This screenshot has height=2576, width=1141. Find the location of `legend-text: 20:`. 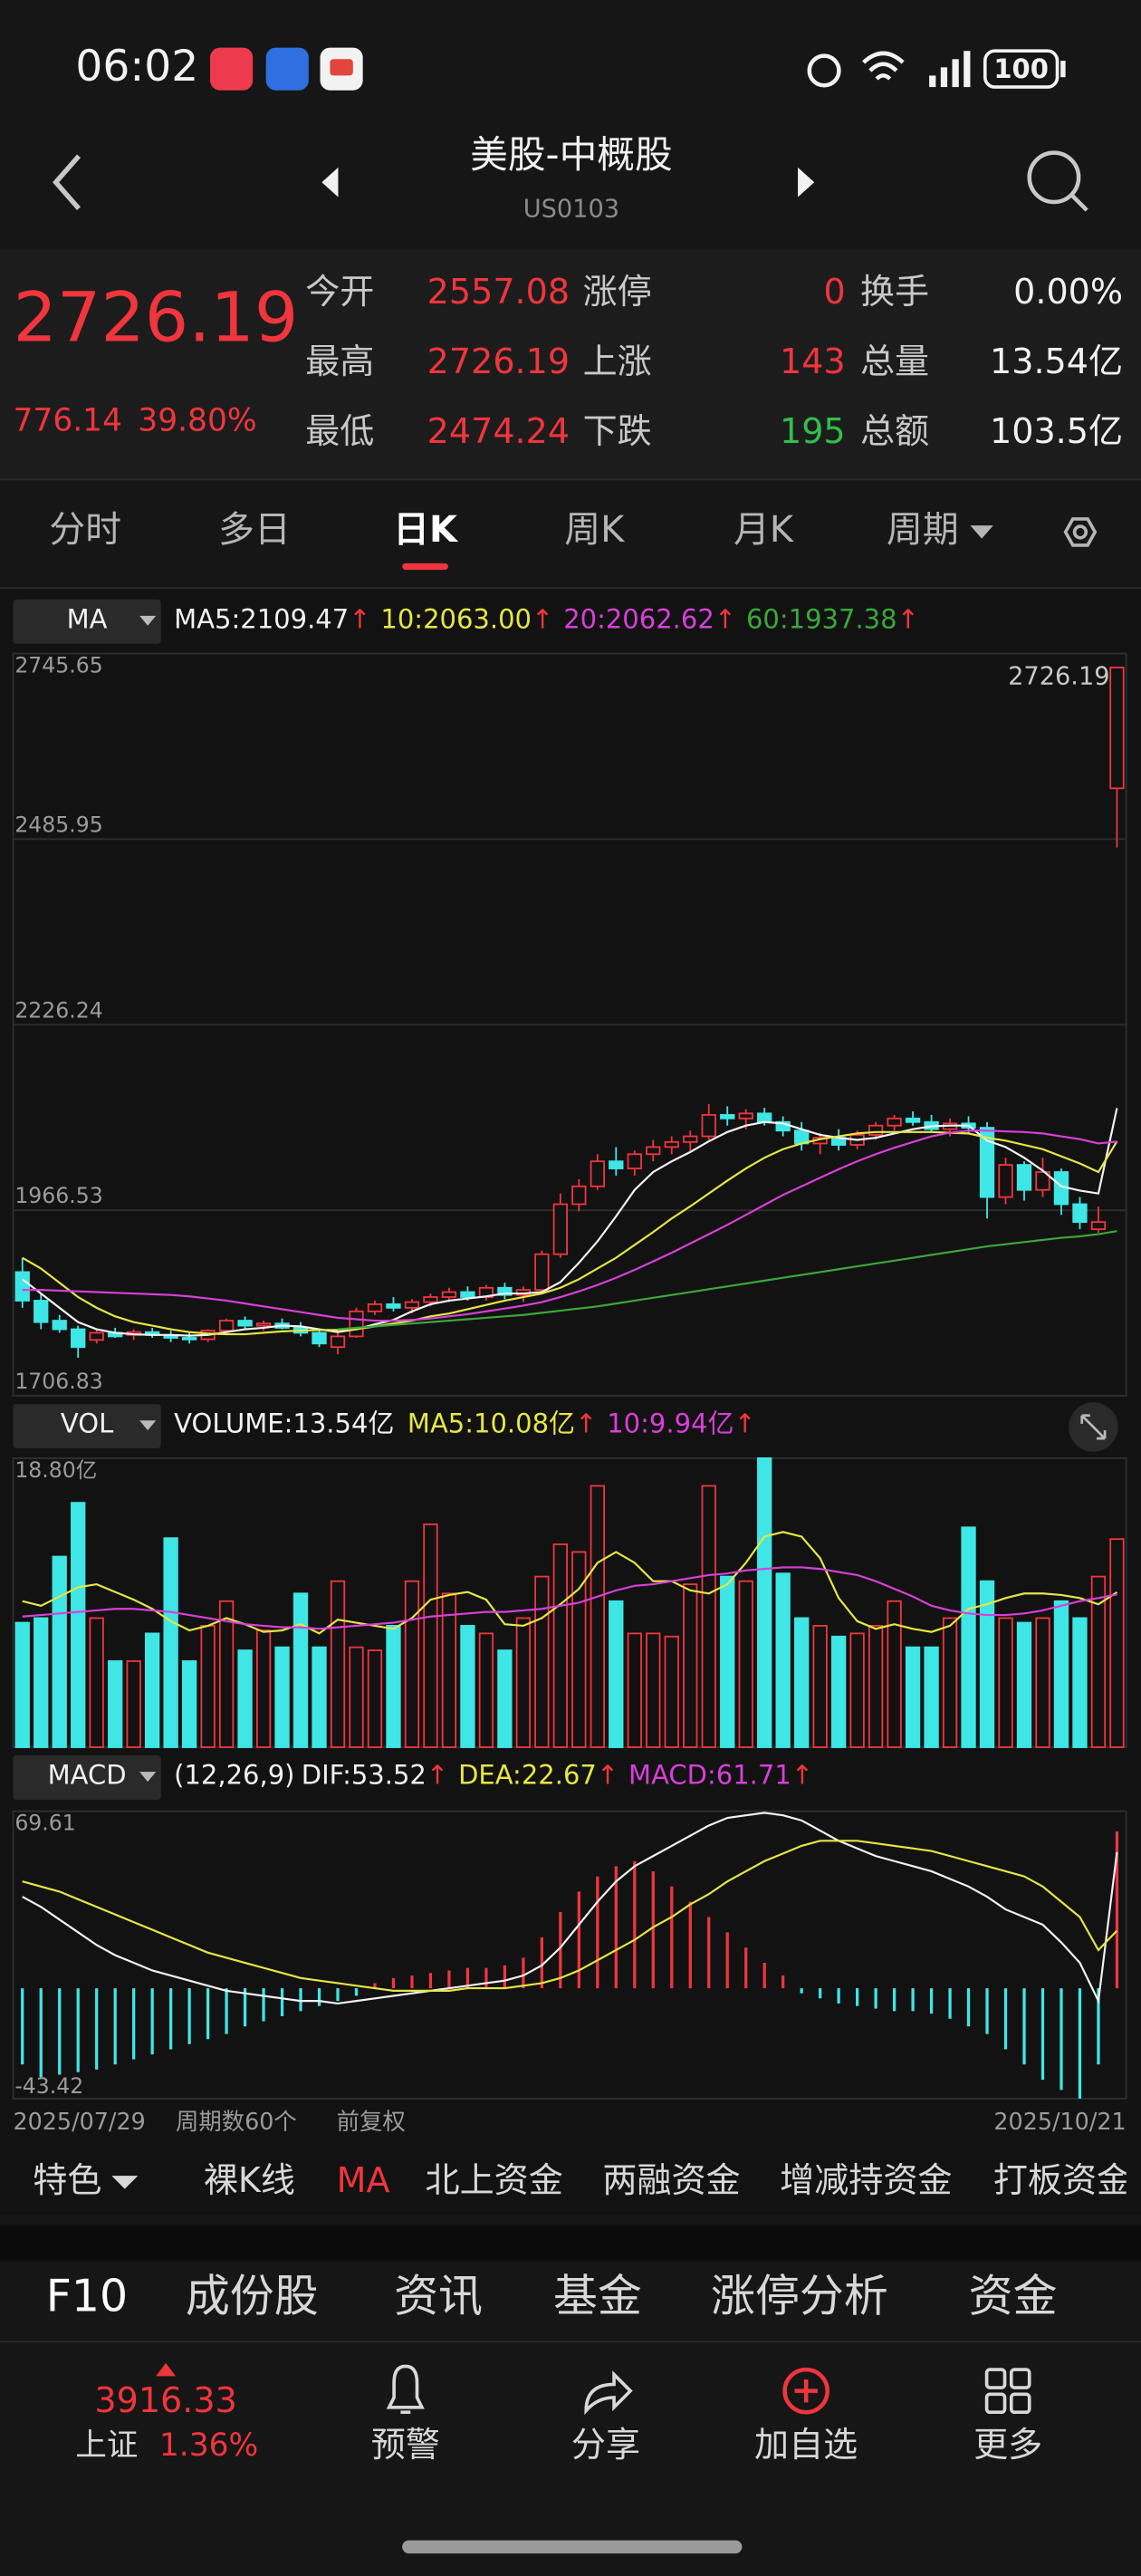

legend-text: 20: is located at coordinates (584, 618).